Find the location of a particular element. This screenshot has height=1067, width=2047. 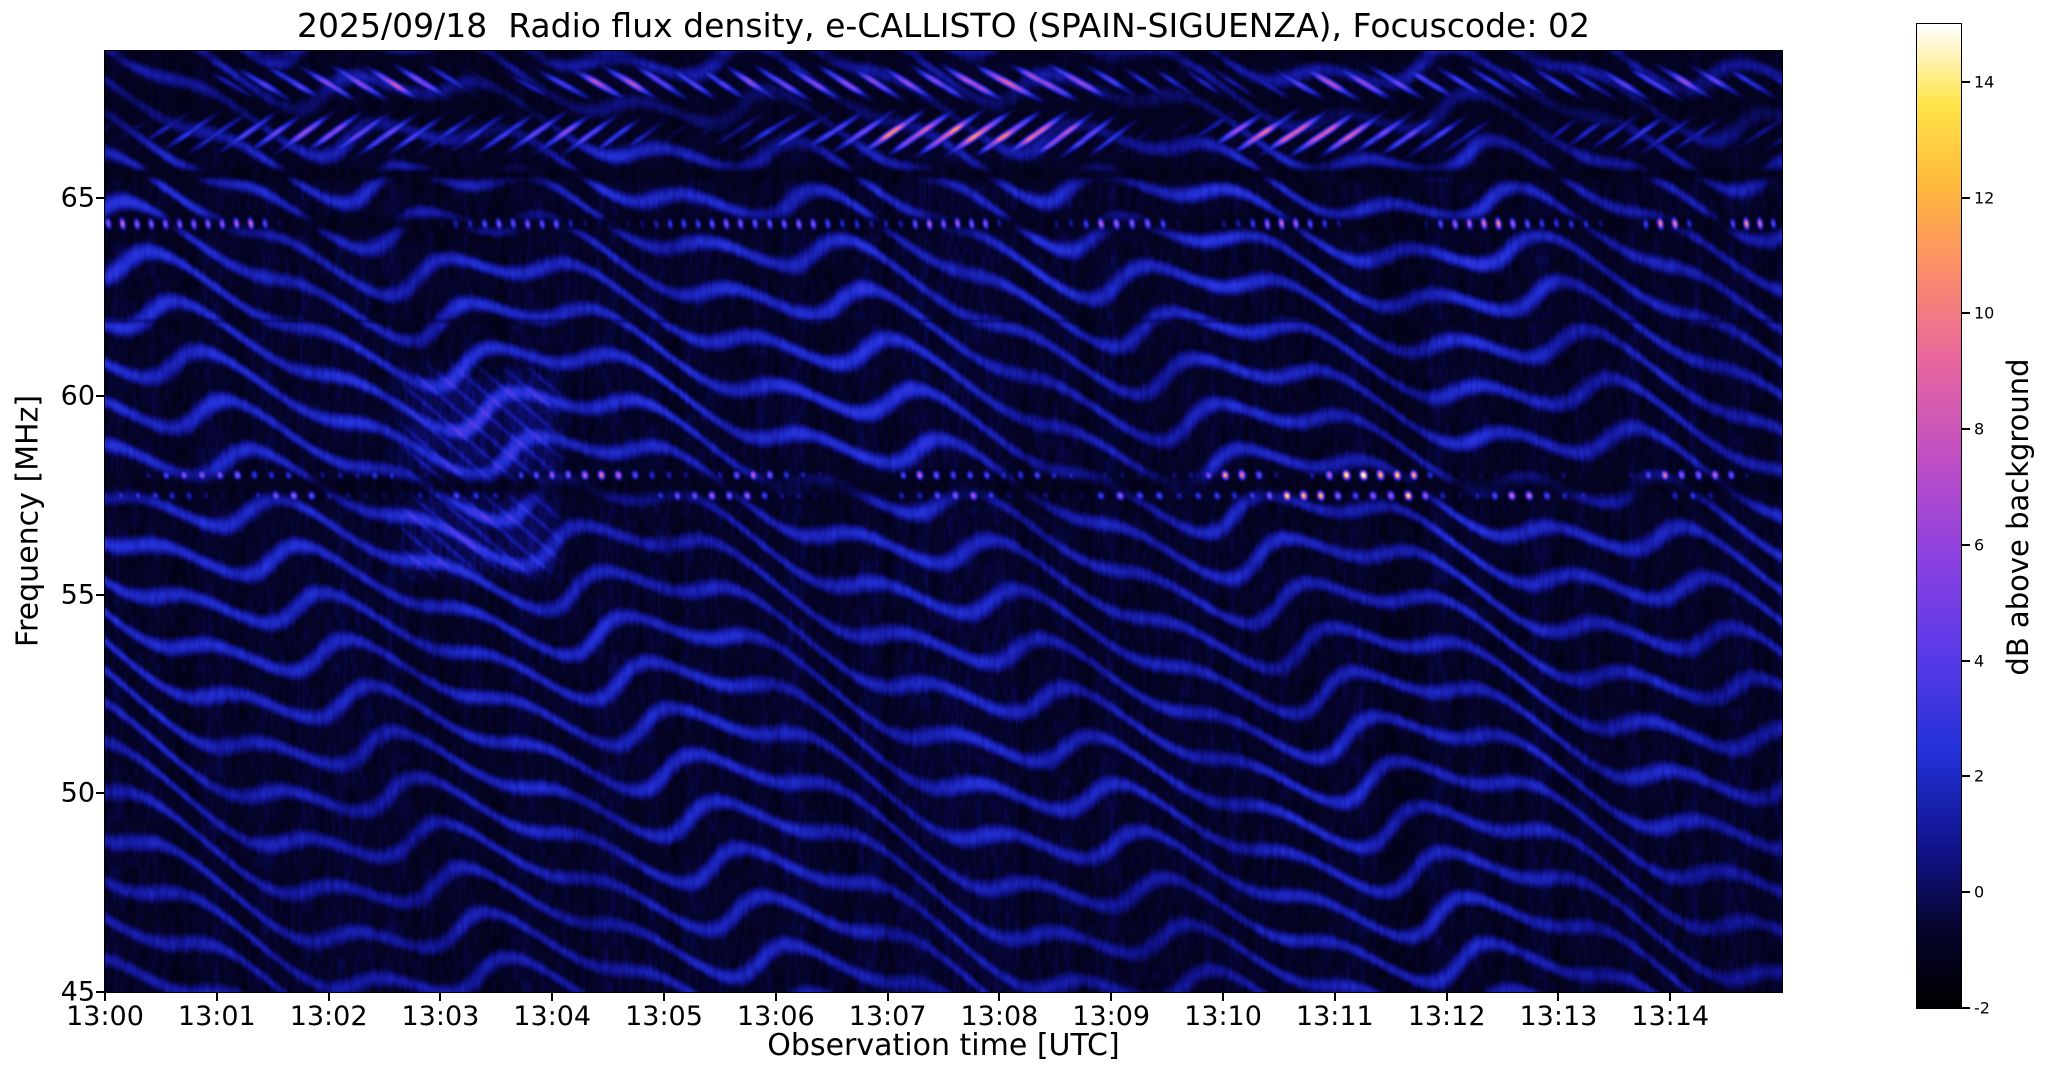

x-tick-label: 13:02 is located at coordinates (328, 1016).